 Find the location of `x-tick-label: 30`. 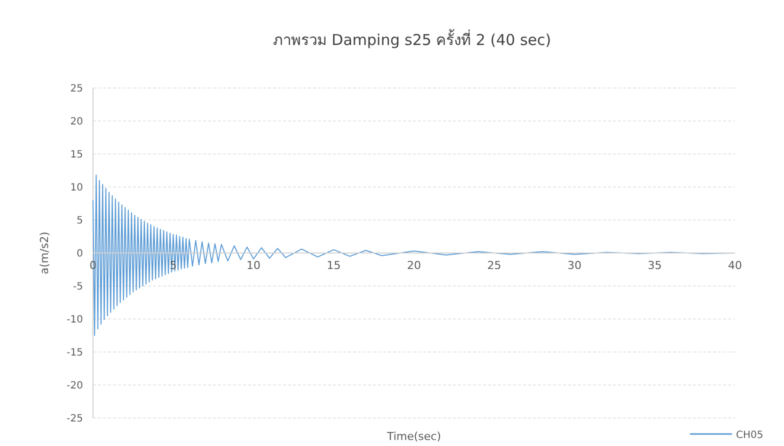

x-tick-label: 30 is located at coordinates (575, 265).